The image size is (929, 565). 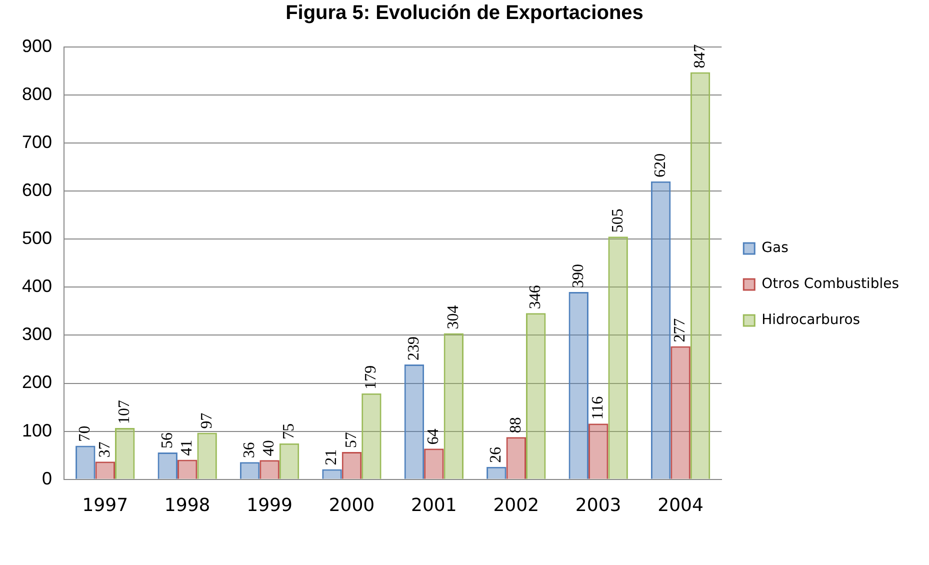 What do you see at coordinates (331, 457) in the screenshot?
I see `data-label: 21` at bounding box center [331, 457].